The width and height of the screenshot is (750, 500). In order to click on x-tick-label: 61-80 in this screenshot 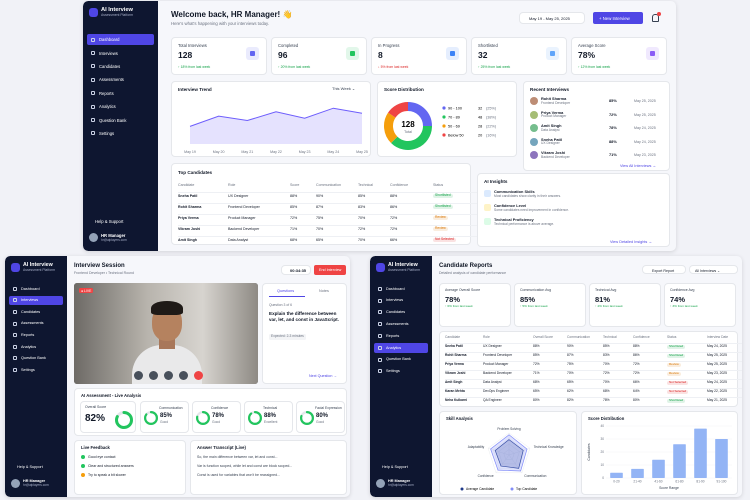, I will do `click(679, 482)`.